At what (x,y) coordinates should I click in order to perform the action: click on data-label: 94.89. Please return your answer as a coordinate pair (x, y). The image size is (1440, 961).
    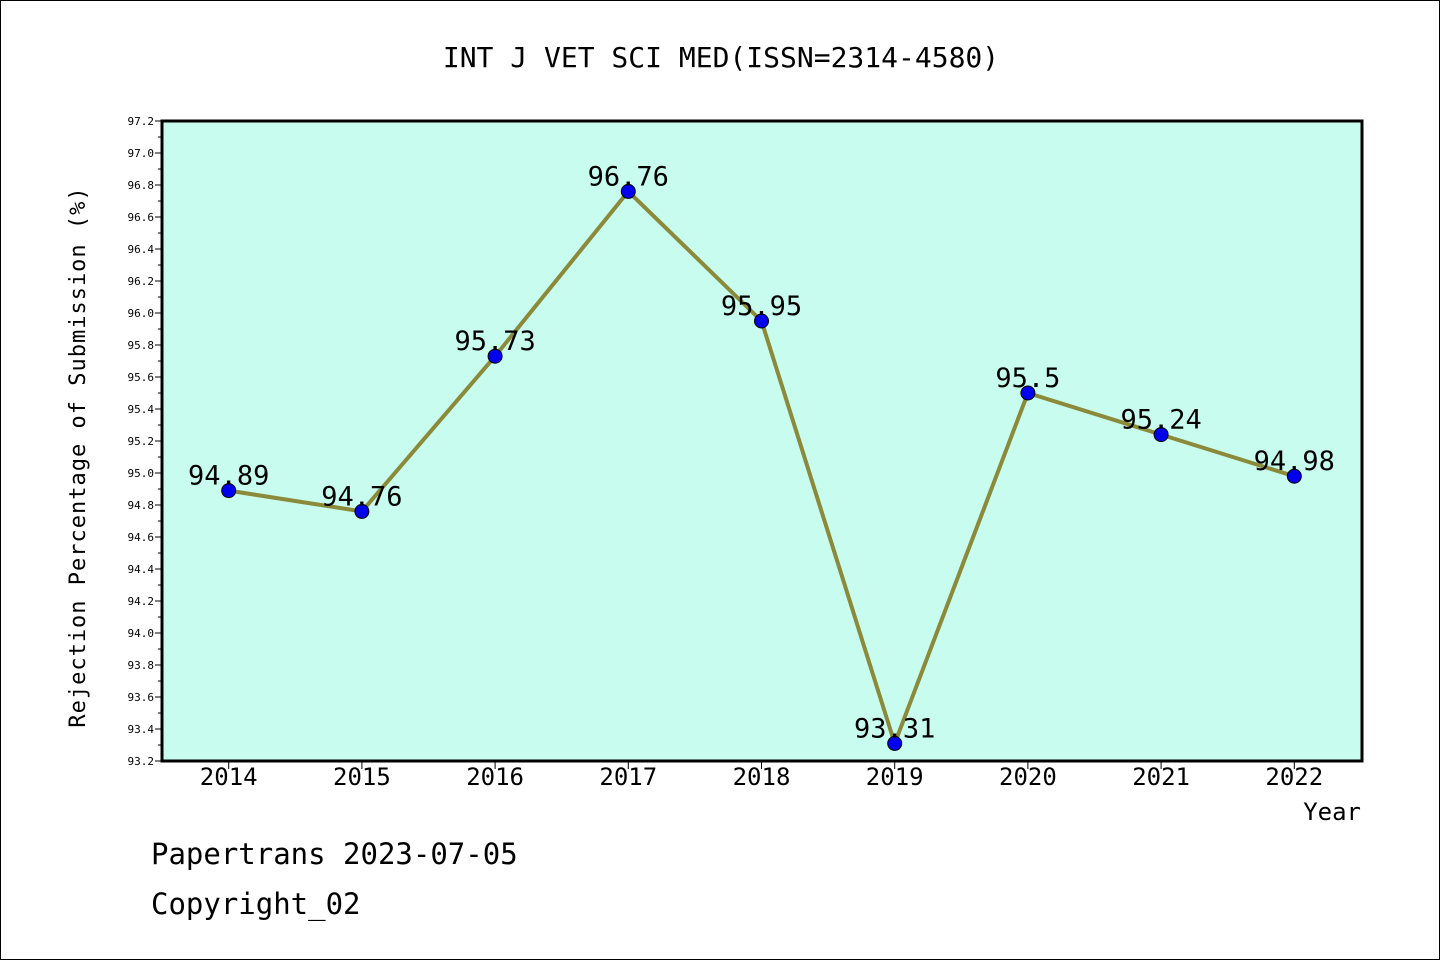
    Looking at the image, I should click on (228, 476).